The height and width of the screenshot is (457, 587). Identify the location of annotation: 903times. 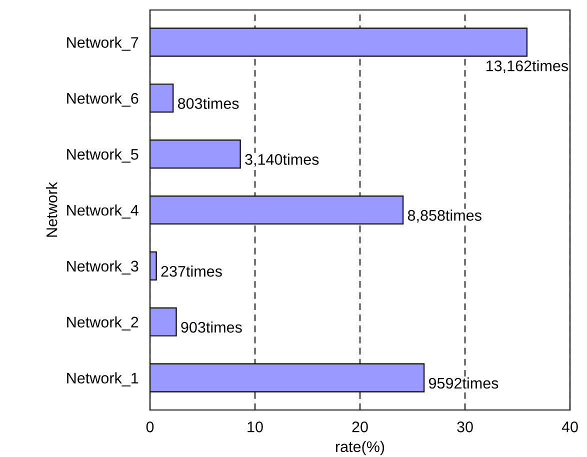
(211, 327).